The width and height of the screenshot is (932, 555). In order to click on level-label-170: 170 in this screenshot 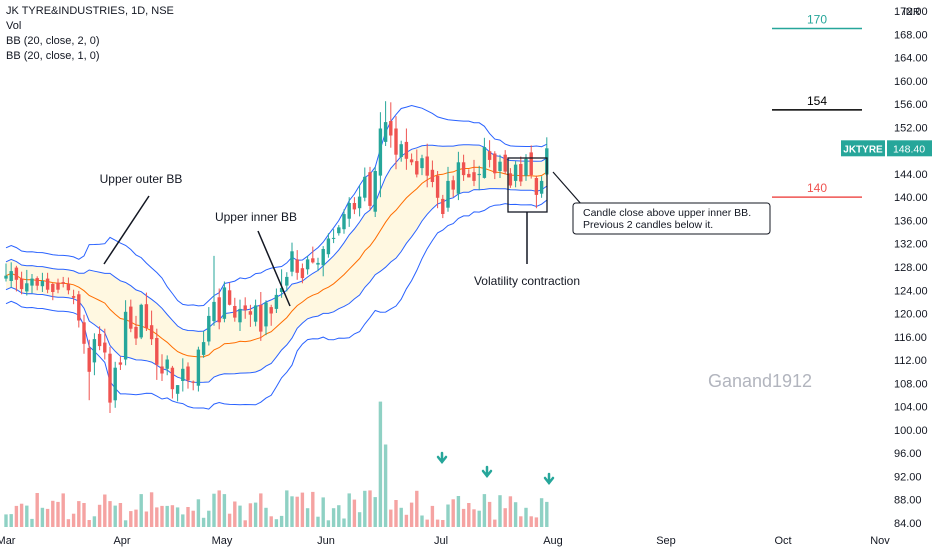, I will do `click(817, 19)`.